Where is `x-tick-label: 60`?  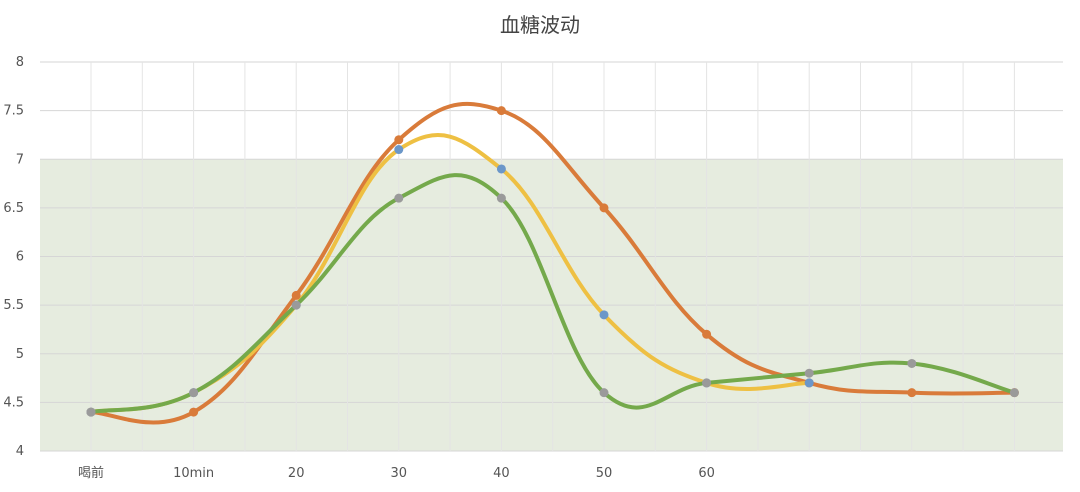 x-tick-label: 60 is located at coordinates (706, 473).